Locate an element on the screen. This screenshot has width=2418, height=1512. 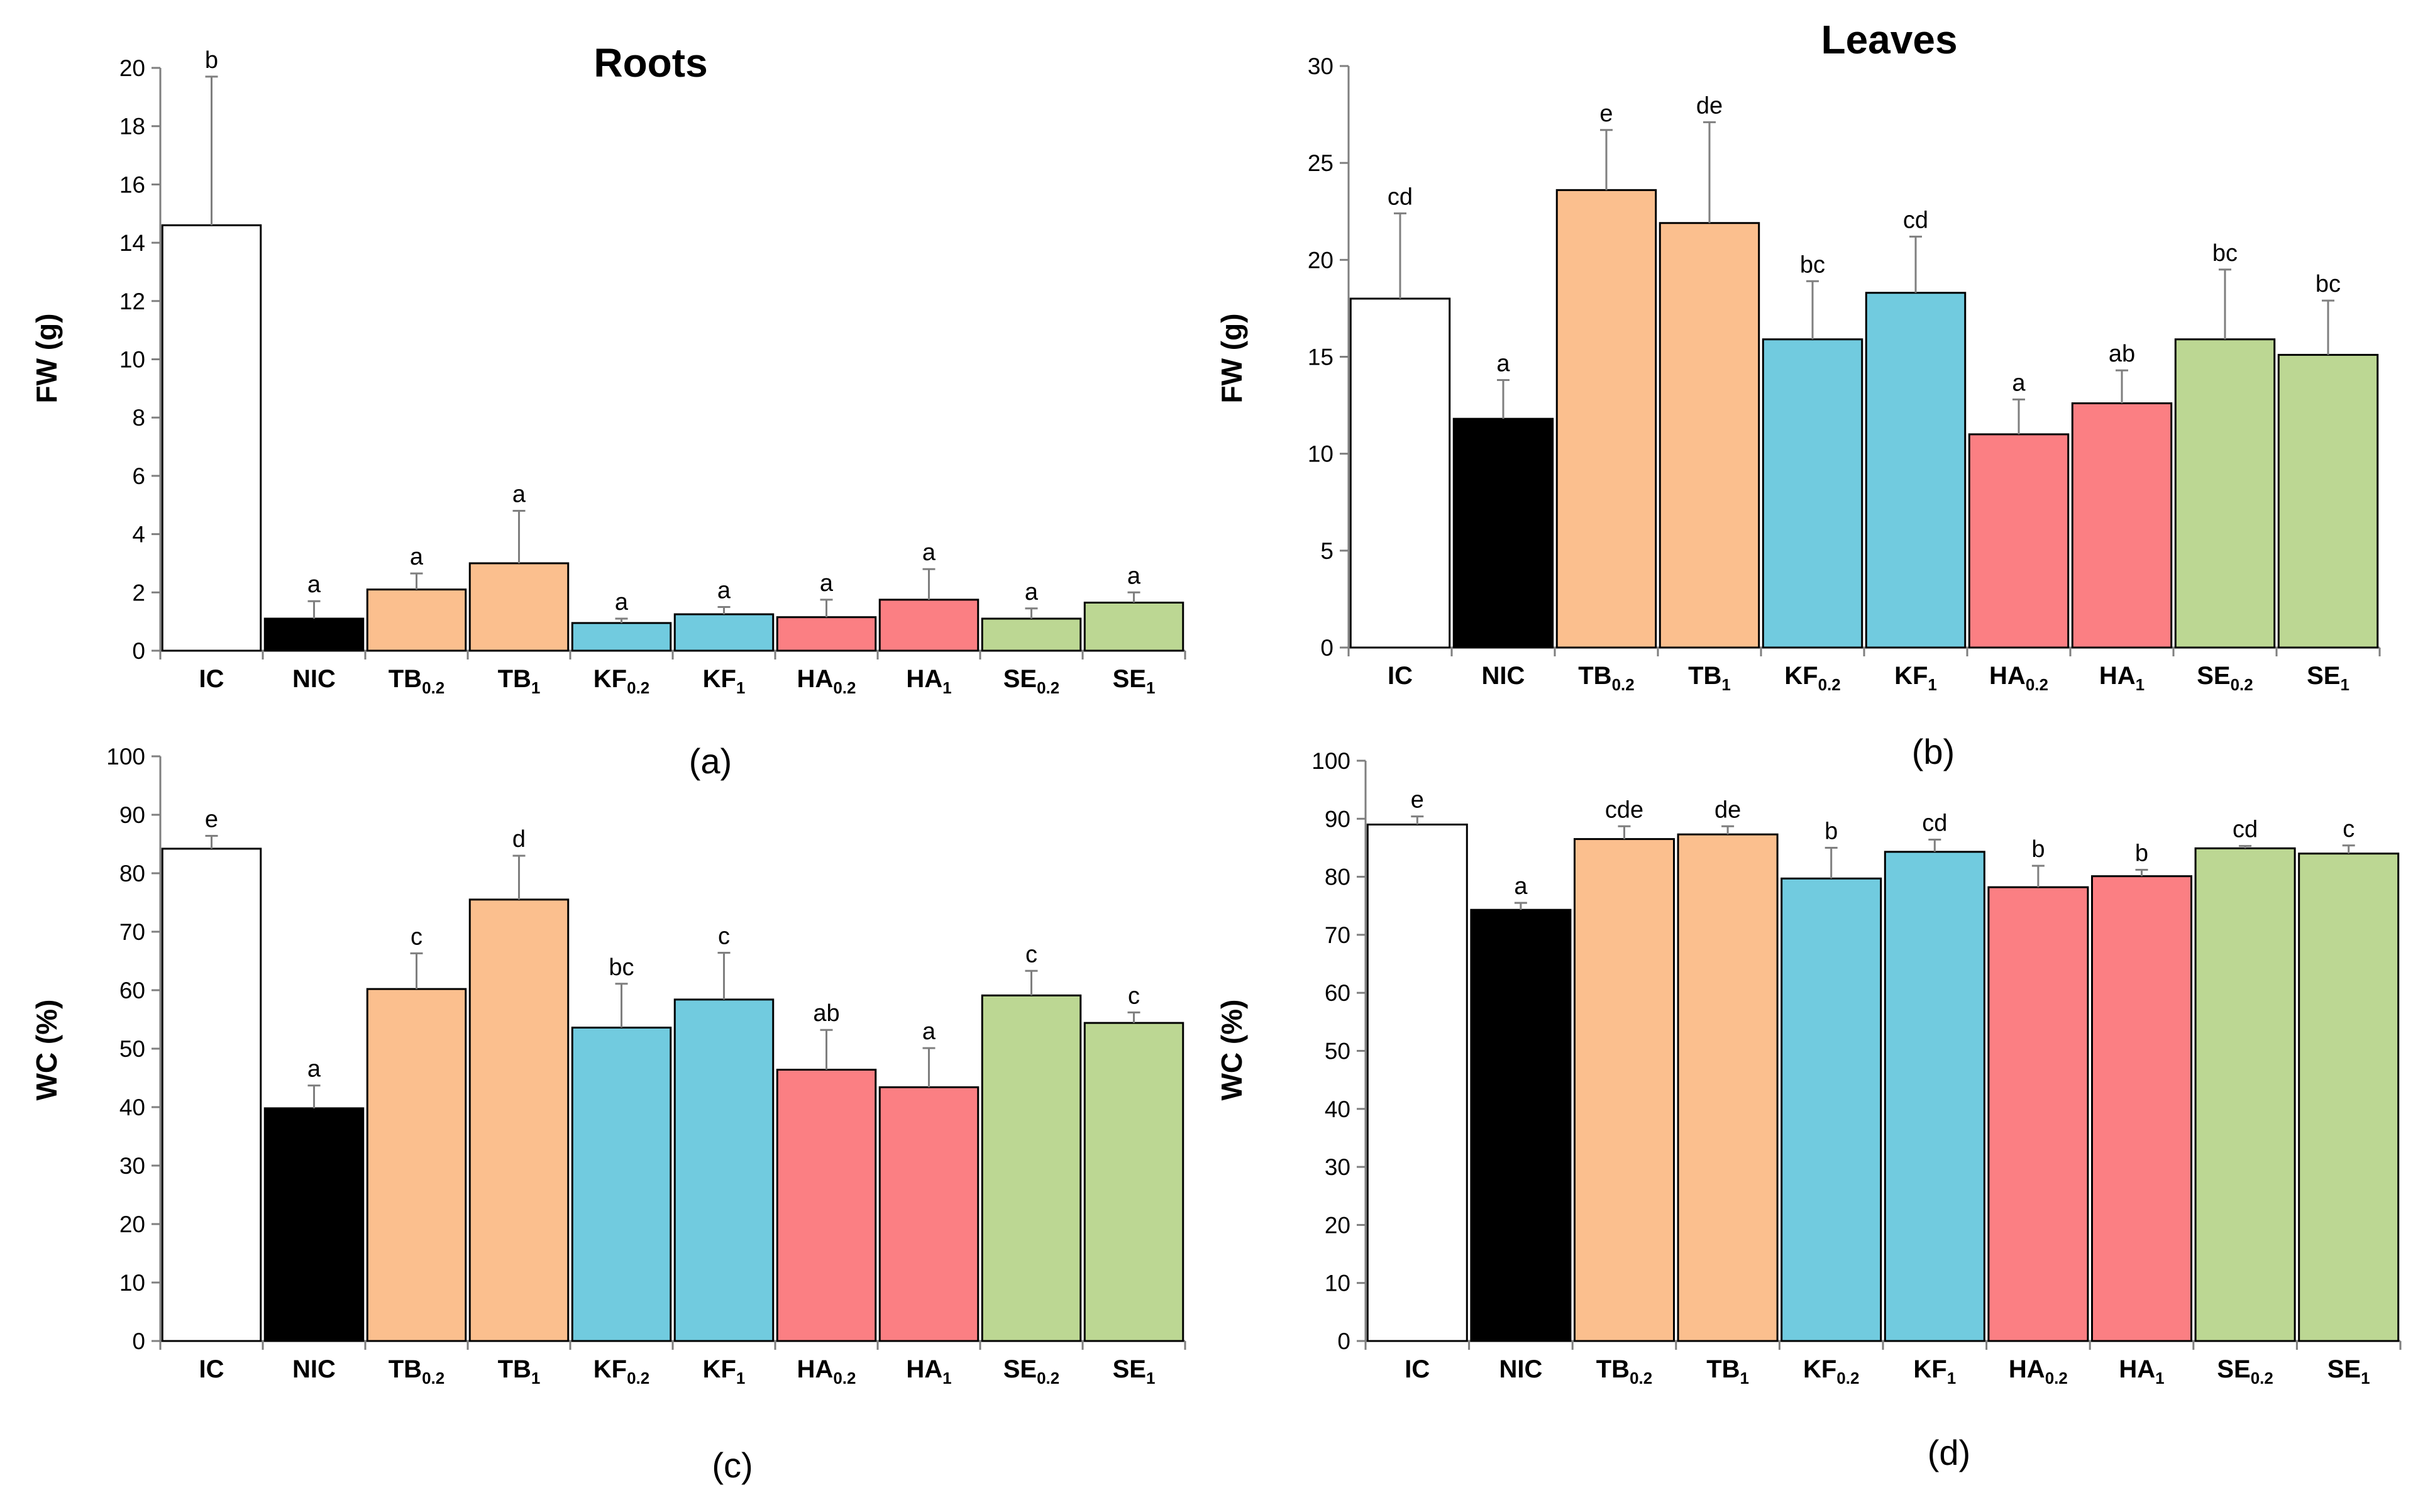
y-tick-label: 16 is located at coordinates (132, 185).